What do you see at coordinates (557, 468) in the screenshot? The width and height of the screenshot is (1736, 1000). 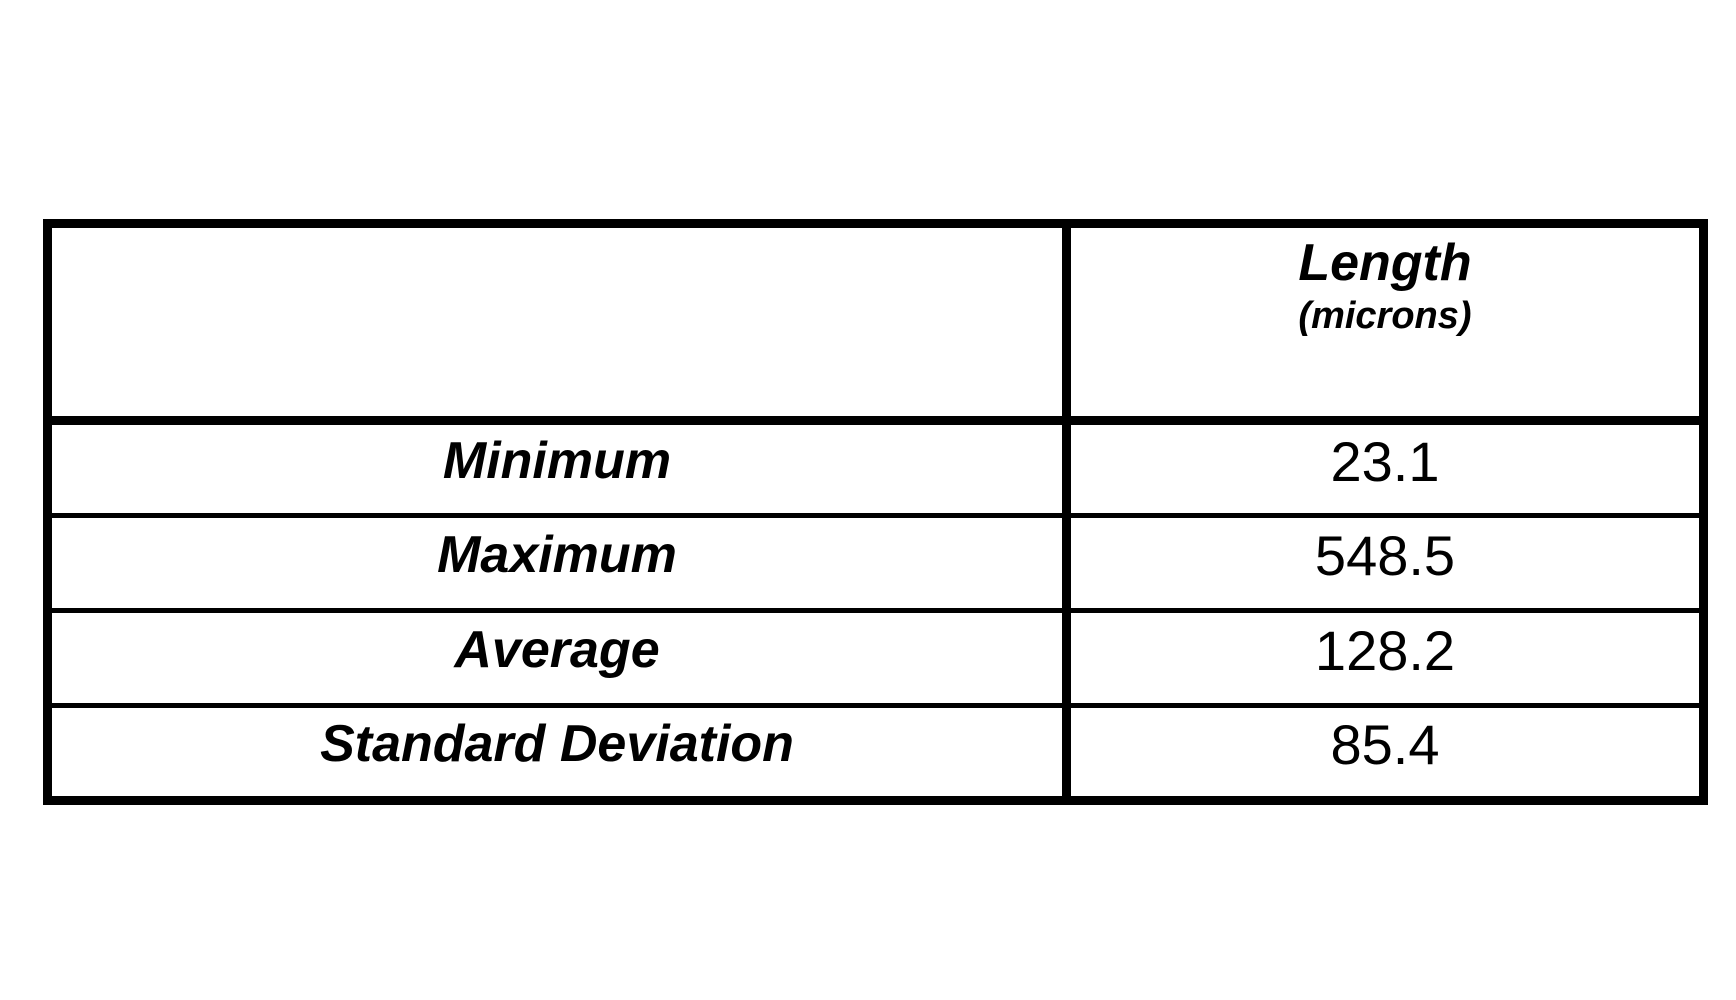 I see `row-label-minimum: Minimum` at bounding box center [557, 468].